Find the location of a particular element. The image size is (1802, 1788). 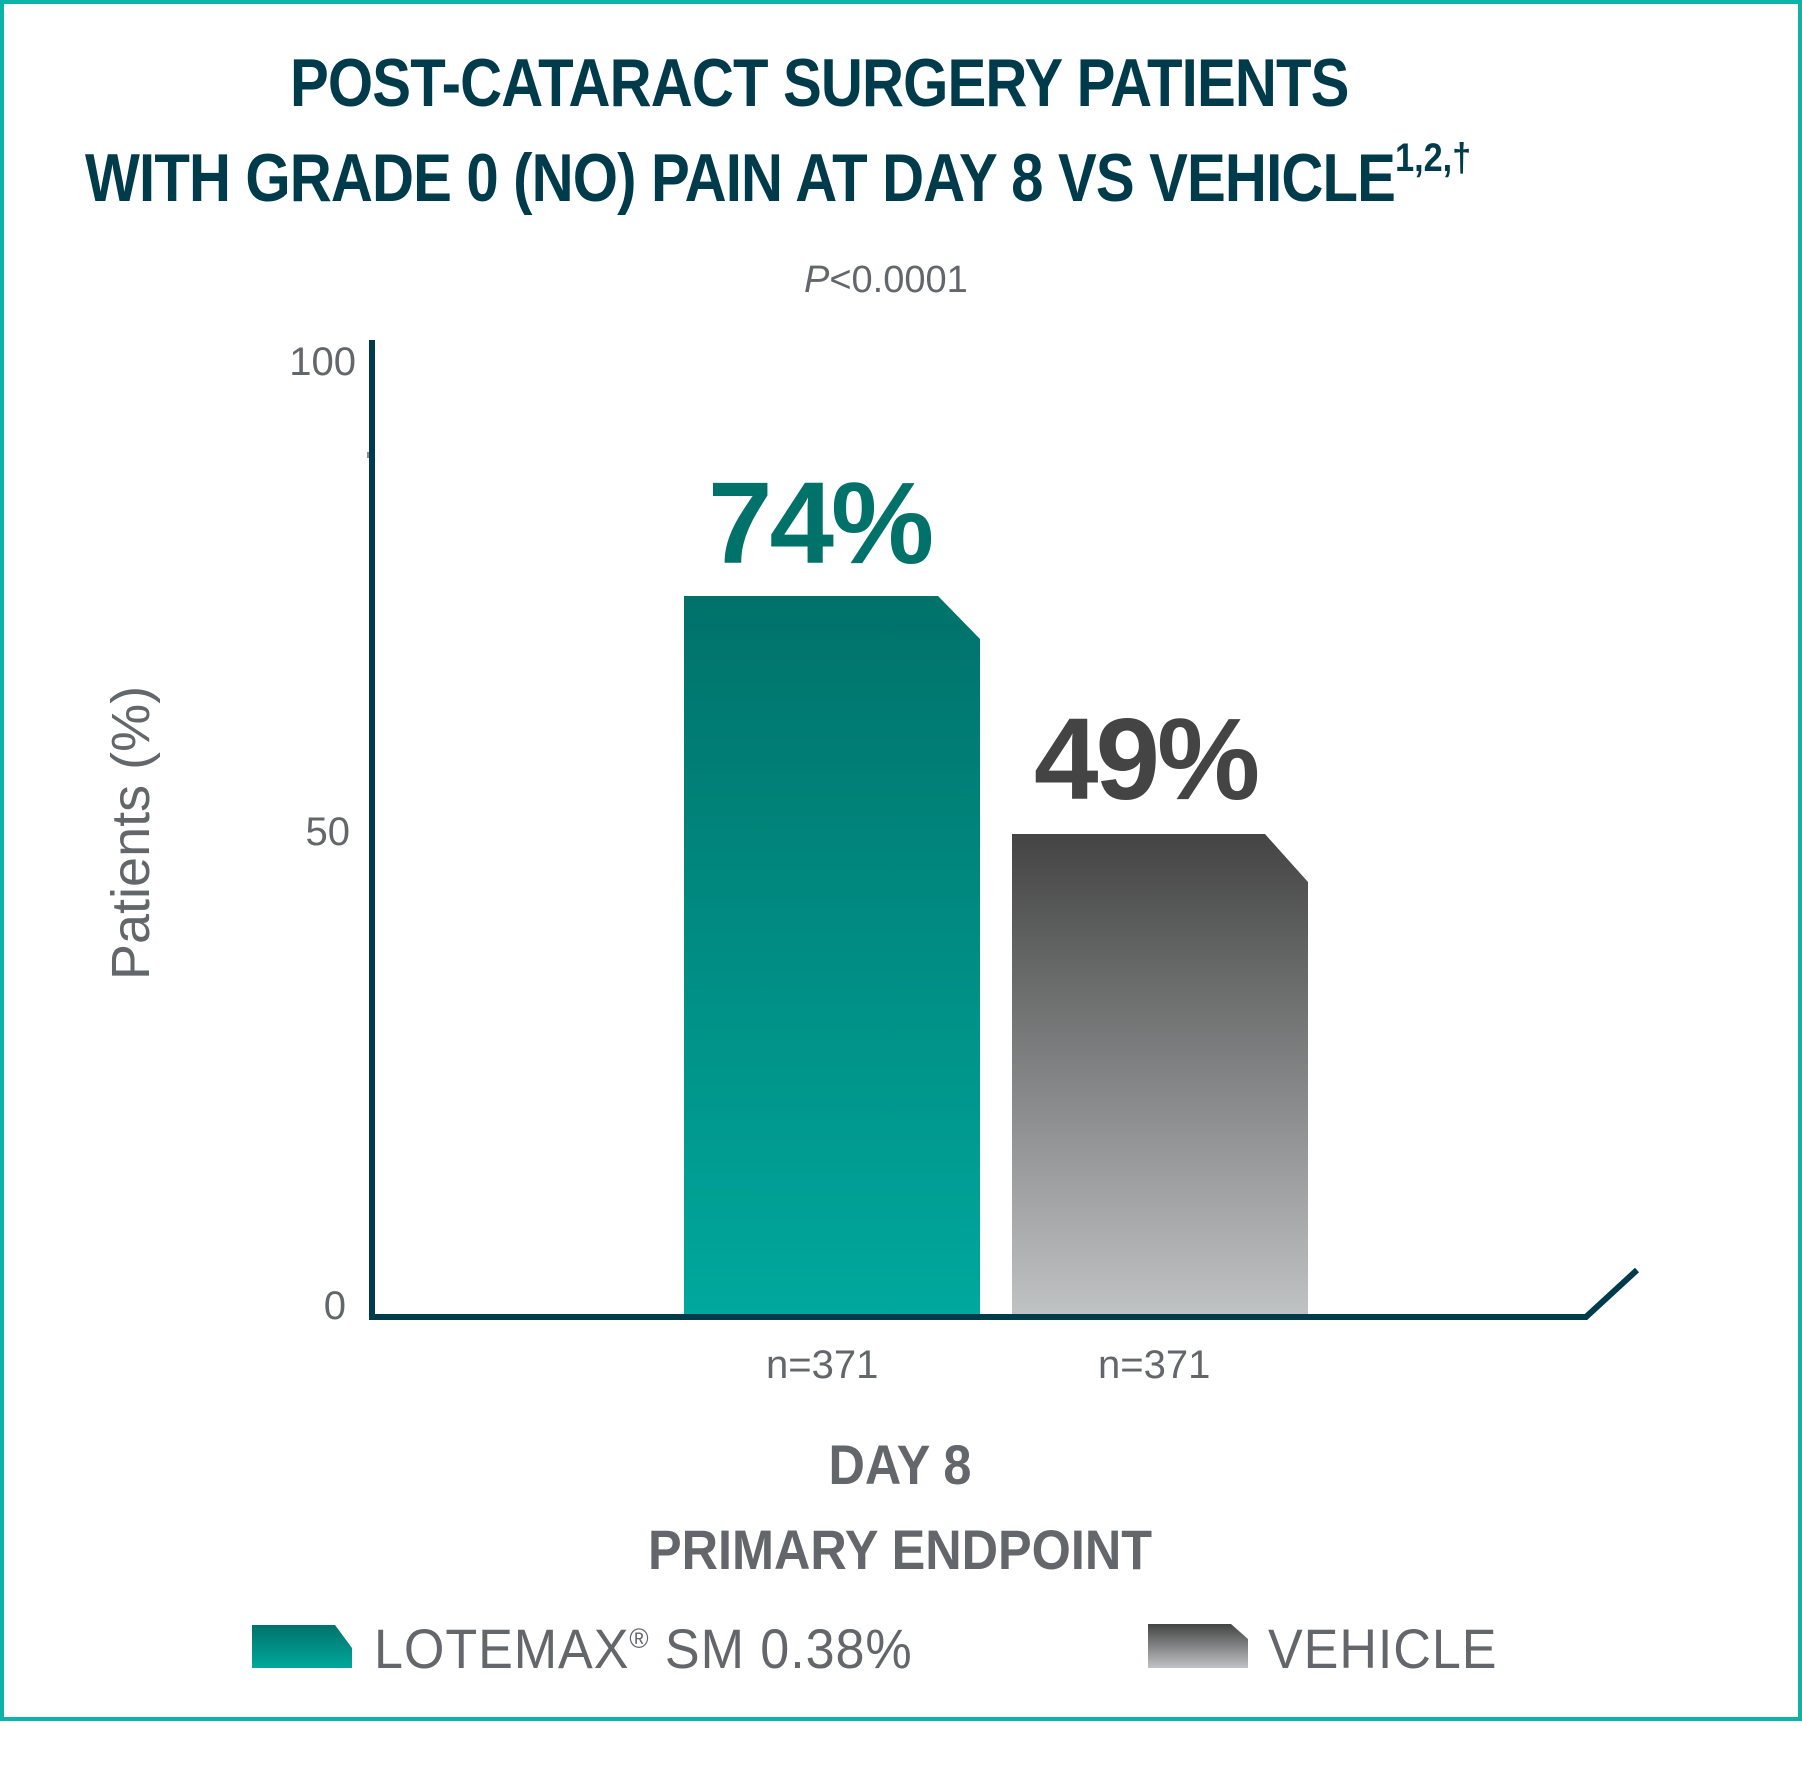

legend-item-lotemax: LOTEMAX® SM 0.38% is located at coordinates (643, 1648).